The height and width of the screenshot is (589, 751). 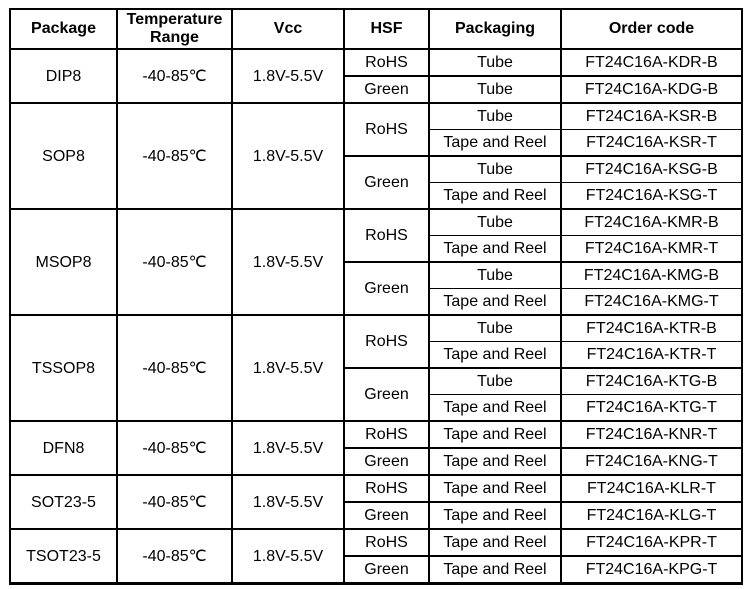 What do you see at coordinates (651, 488) in the screenshot?
I see `cell-order-code: FT24C16A-KLR-T` at bounding box center [651, 488].